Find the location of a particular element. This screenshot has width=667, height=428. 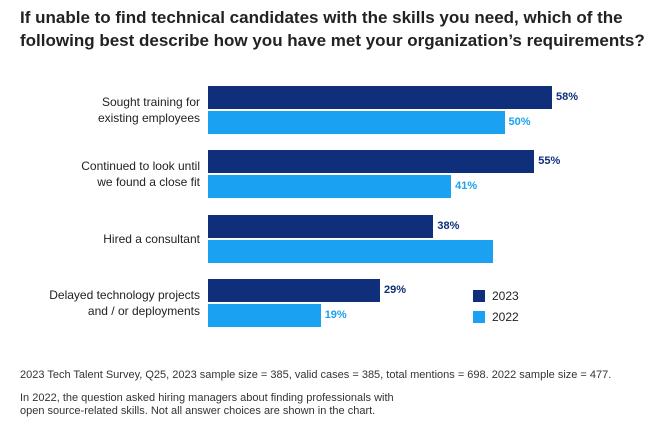

value-label: 38% is located at coordinates (448, 225).